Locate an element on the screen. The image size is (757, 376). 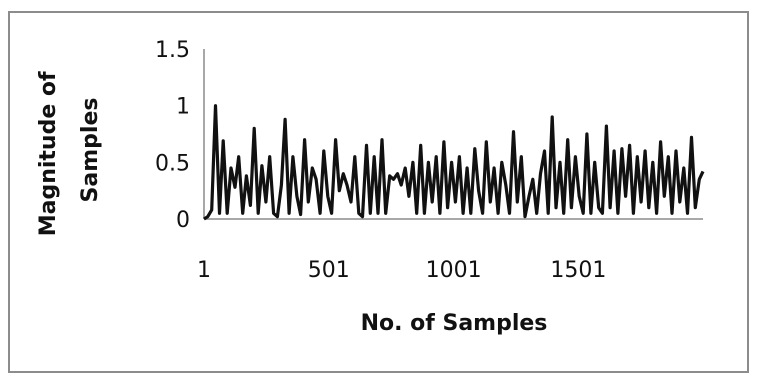
x-tick-labels: 1 501 1001 1501 is located at coordinates (401, 270).